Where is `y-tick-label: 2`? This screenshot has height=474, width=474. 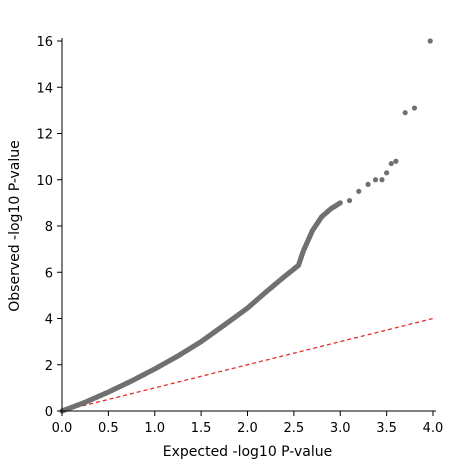 y-tick-label: 2 is located at coordinates (49, 366).